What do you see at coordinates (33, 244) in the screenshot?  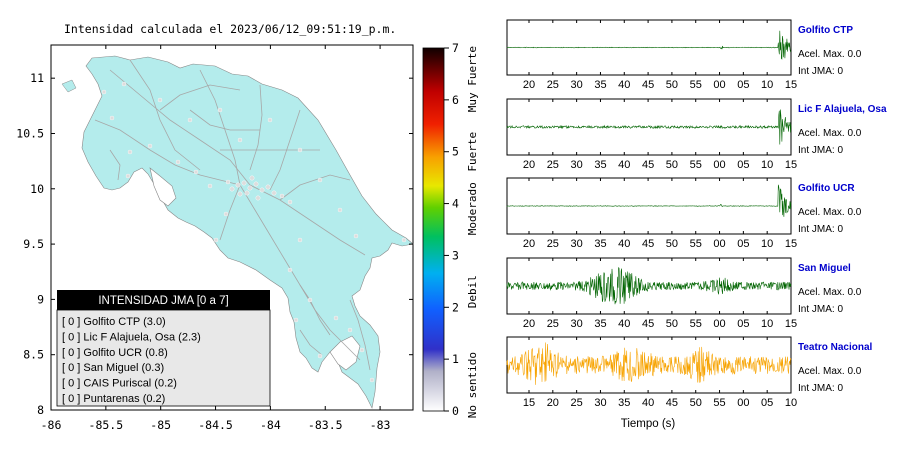 I see `map-y-tick-label: 9.5` at bounding box center [33, 244].